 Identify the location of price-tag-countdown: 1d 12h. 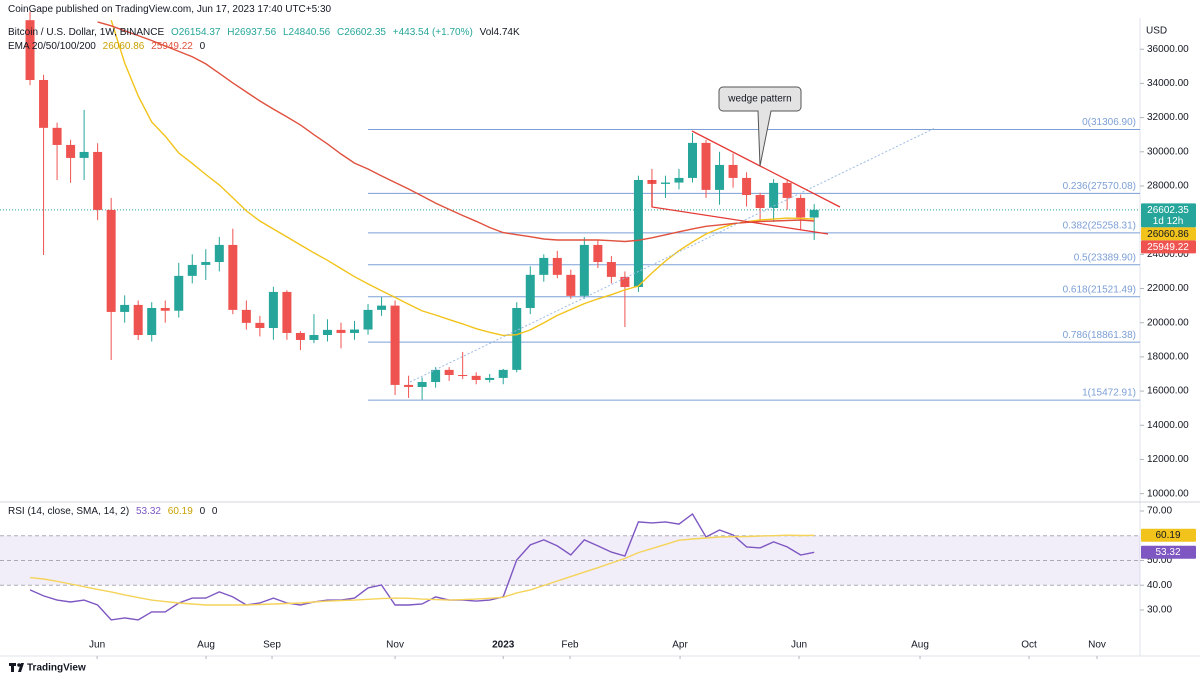
(1168, 221).